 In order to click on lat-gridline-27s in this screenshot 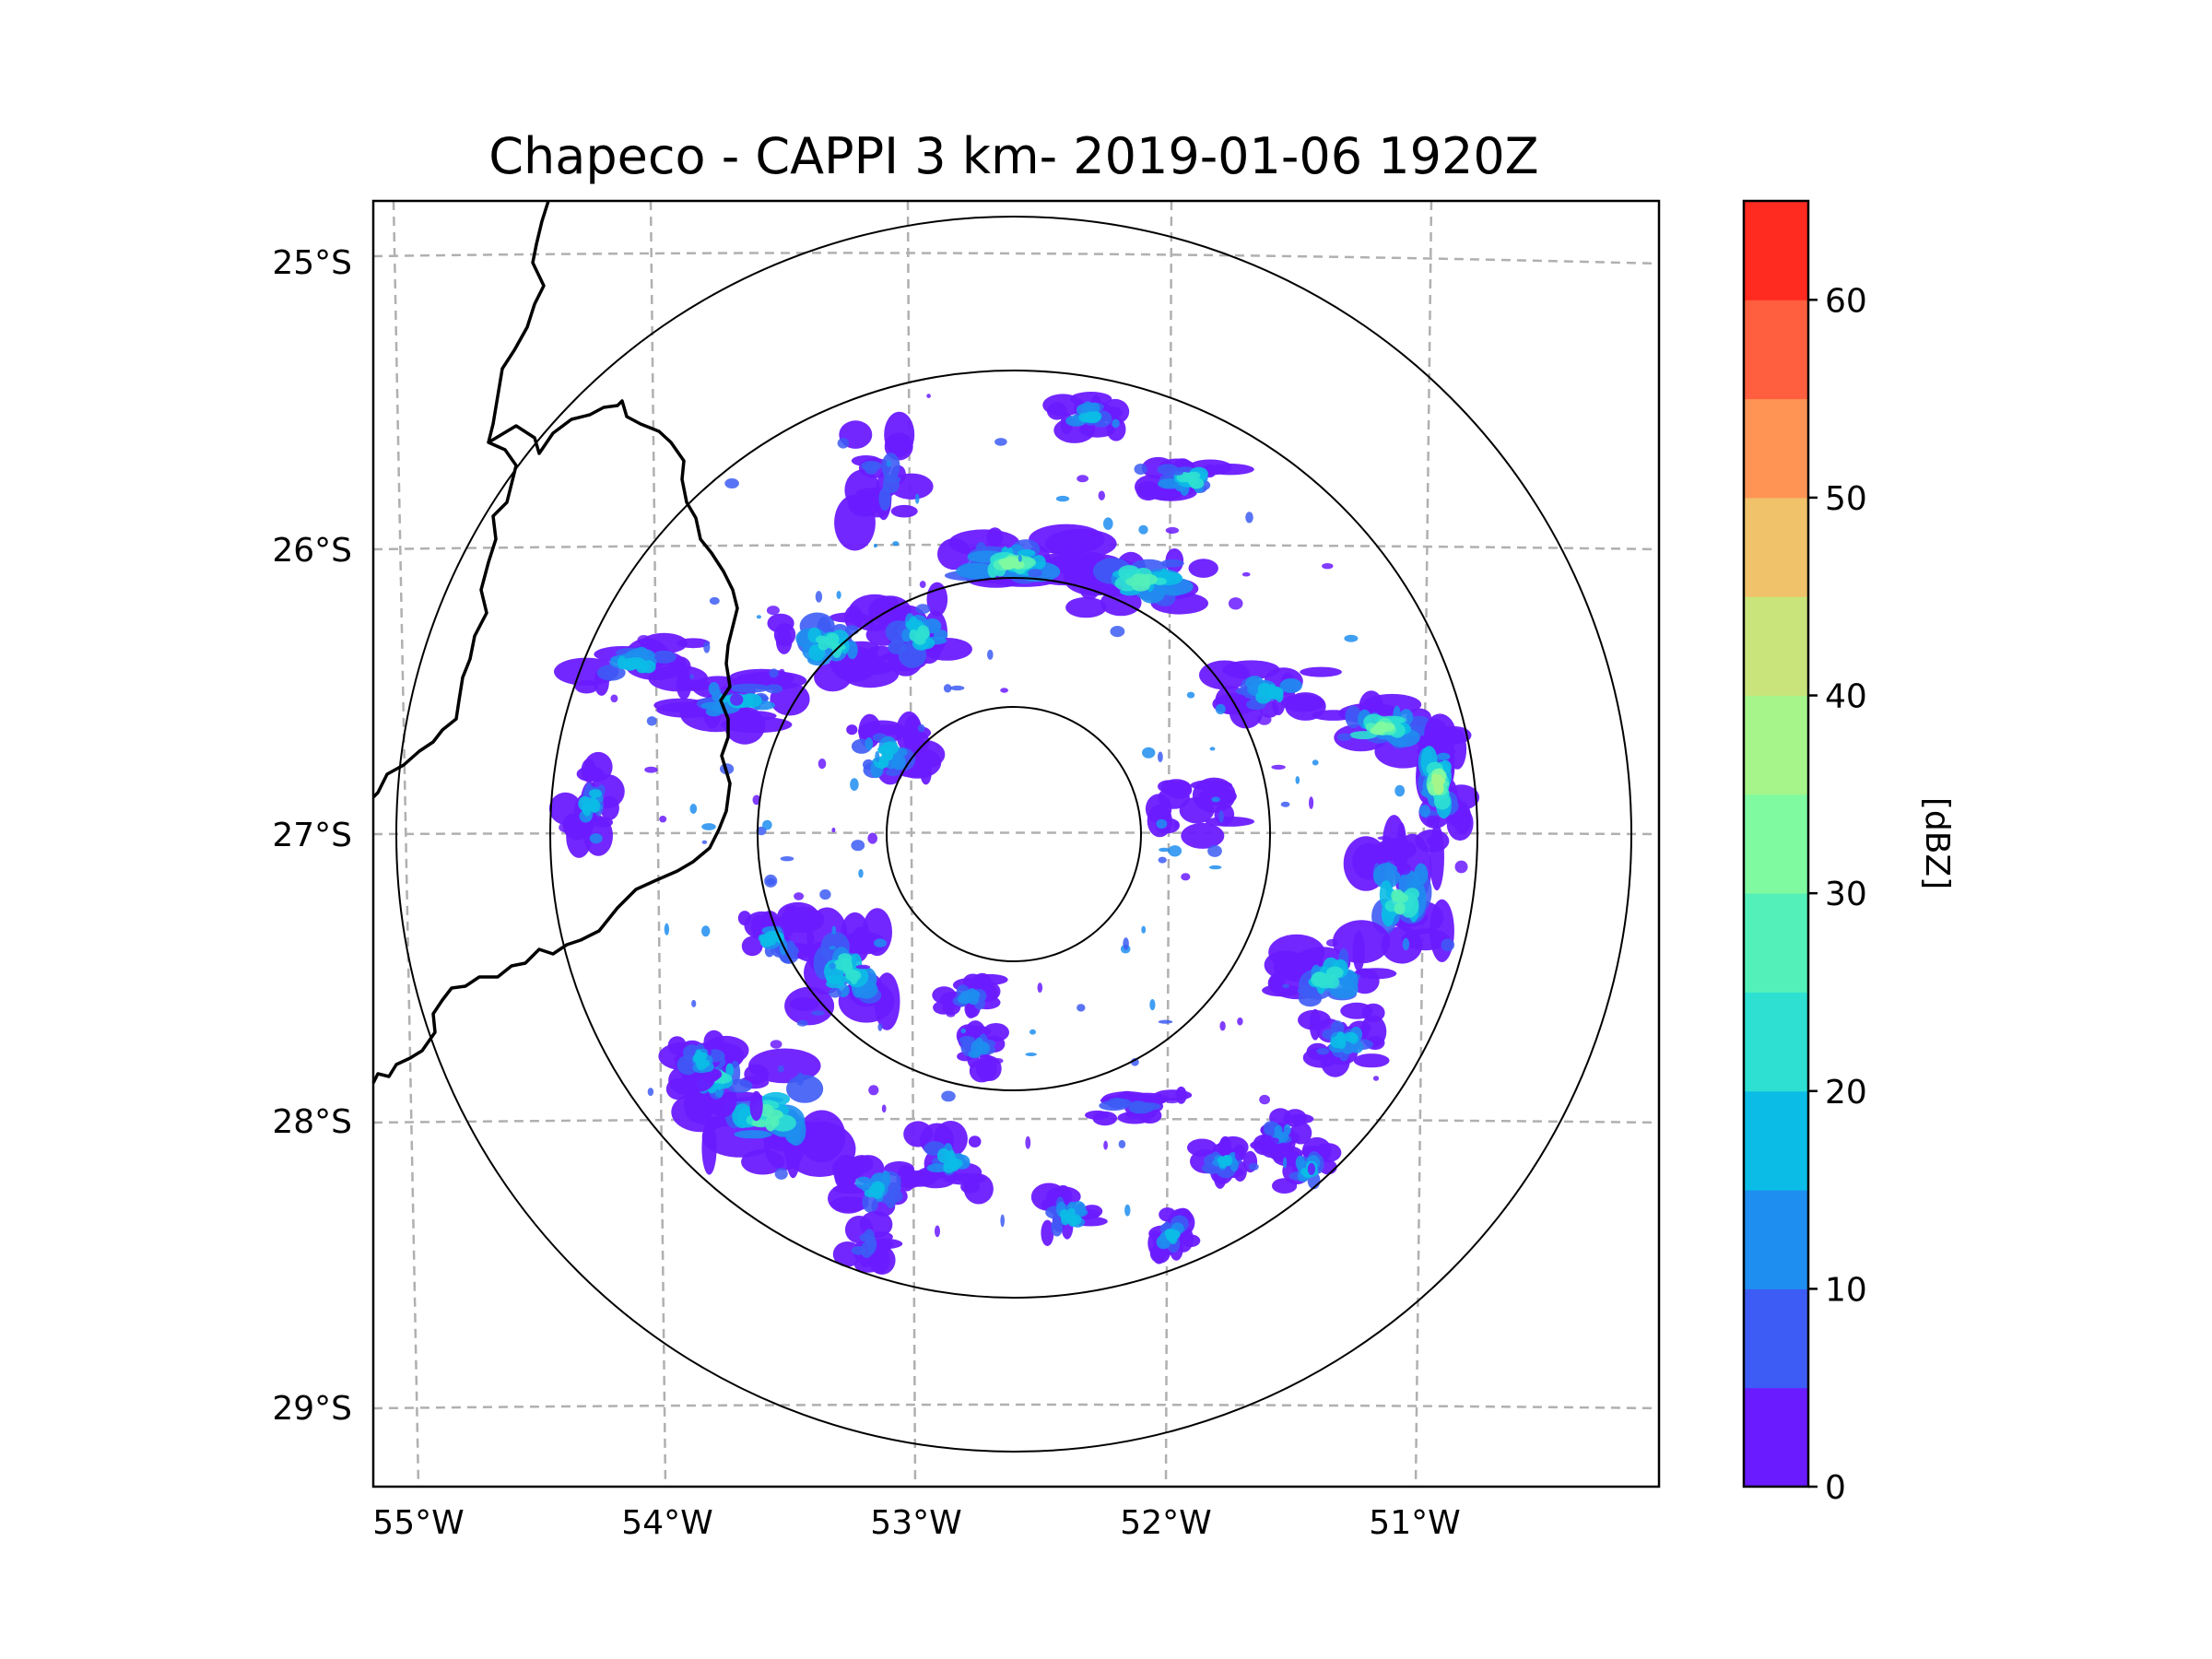, I will do `click(1016, 833)`.